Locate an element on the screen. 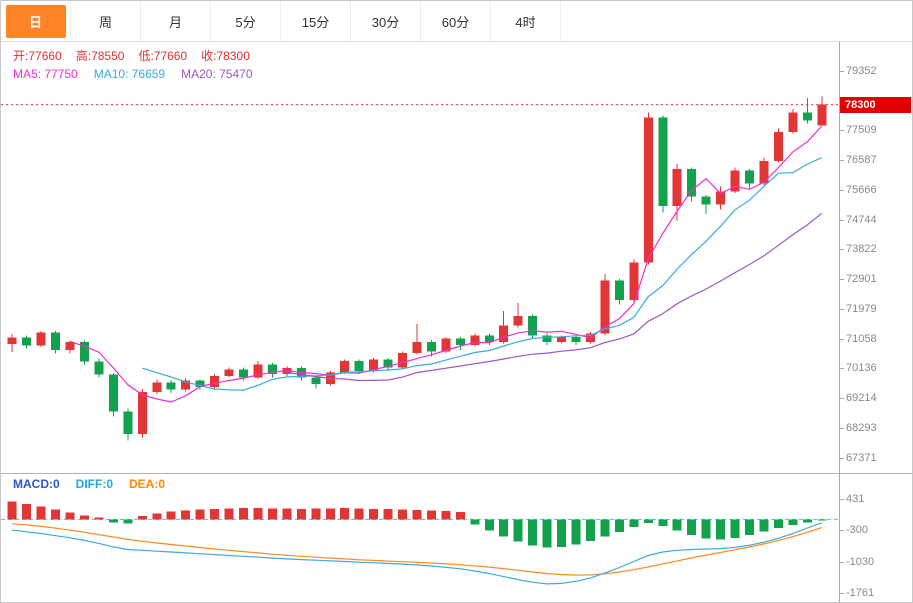 Image resolution: width=913 pixels, height=603 pixels. period-tab-label: 5分 is located at coordinates (245, 22).